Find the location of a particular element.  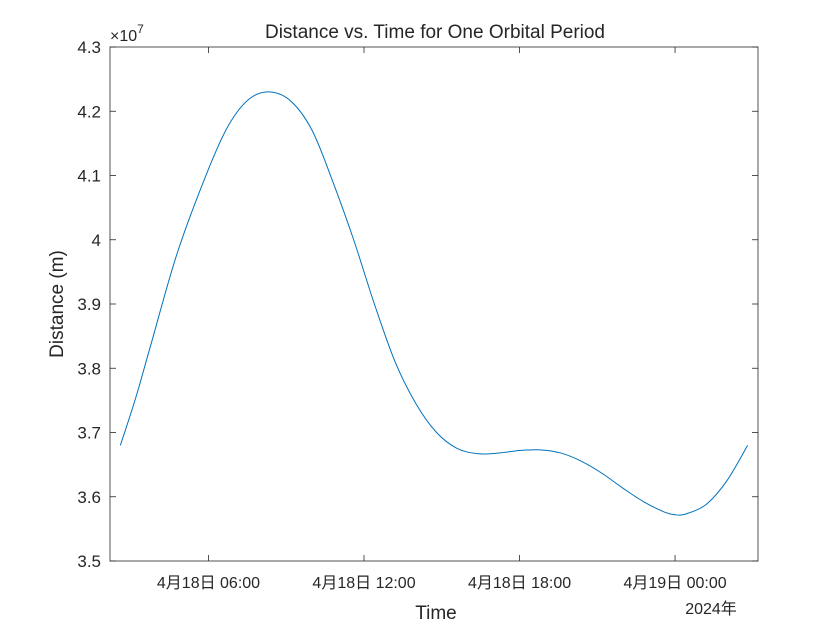

x-tick-label: 4月18日 12:00 is located at coordinates (363, 583).